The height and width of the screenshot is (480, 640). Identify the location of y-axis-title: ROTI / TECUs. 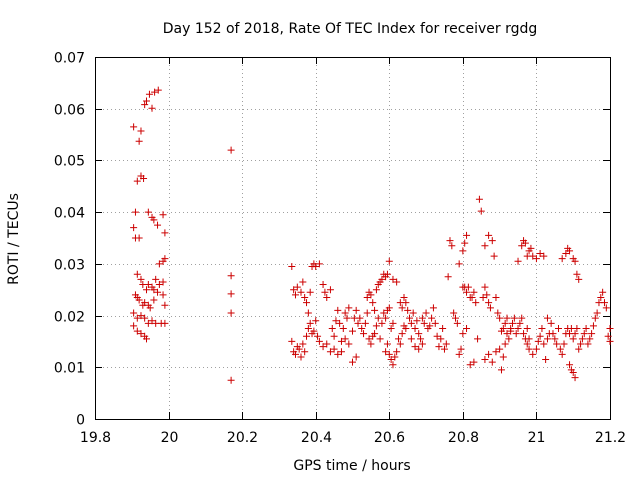
(14, 239).